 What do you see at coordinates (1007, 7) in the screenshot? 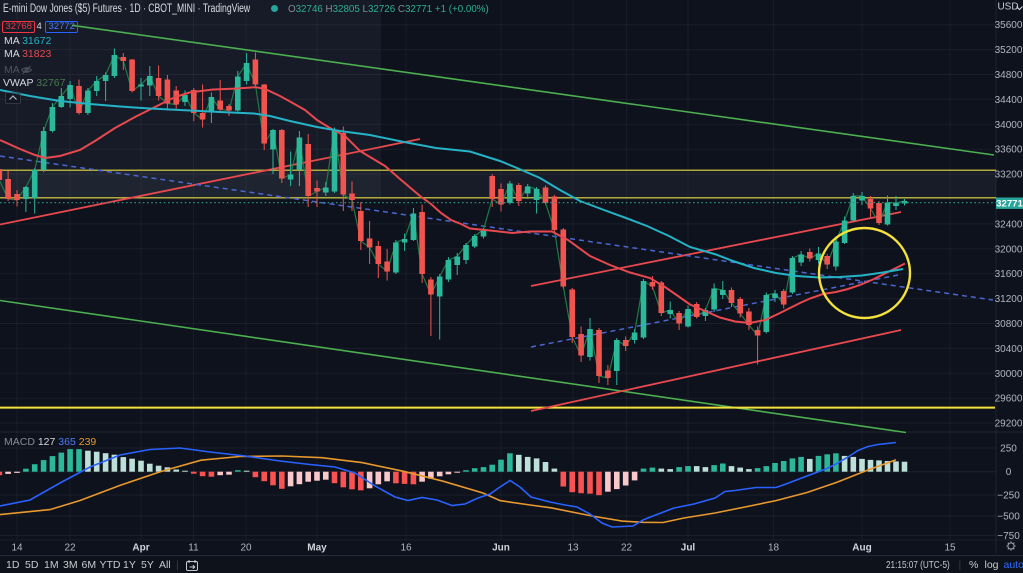
I see `svg-text: USD` at bounding box center [1007, 7].